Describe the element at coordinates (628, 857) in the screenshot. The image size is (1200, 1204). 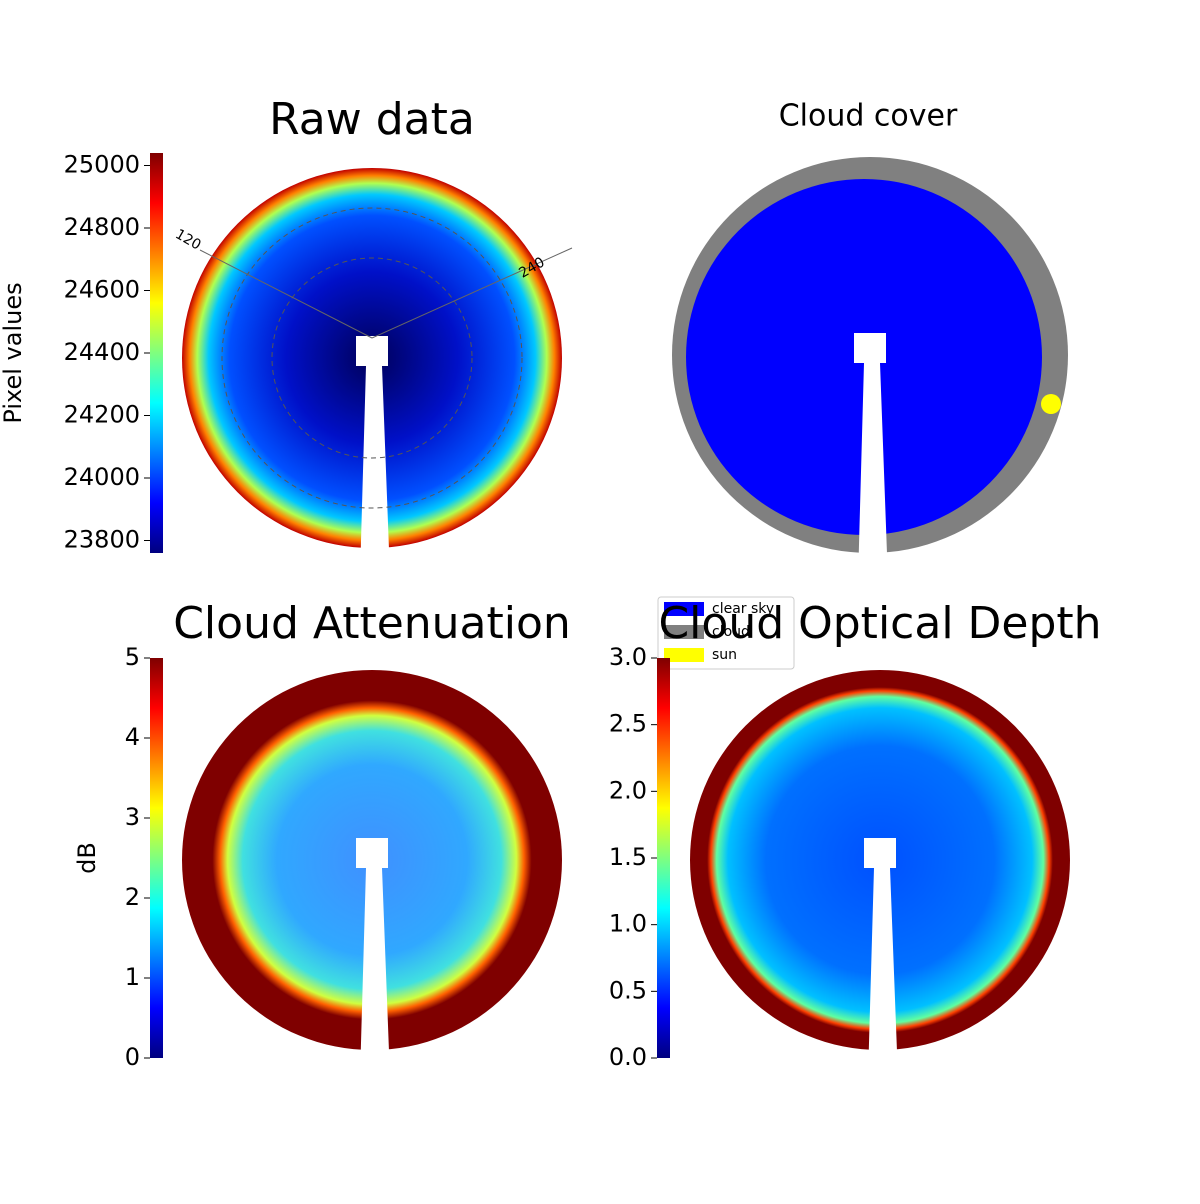
I see `colorbar-tick-label: 1.5` at that location.